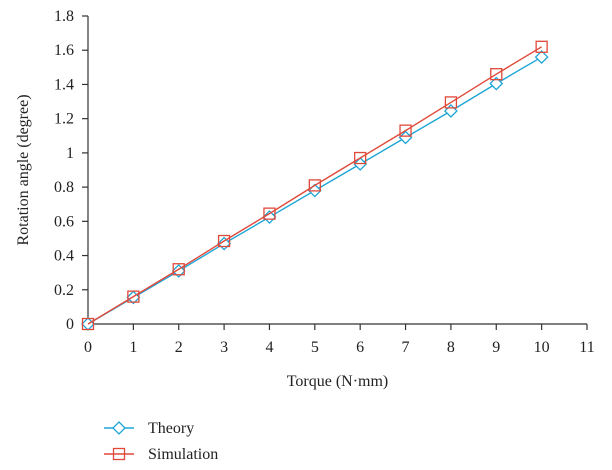 This screenshot has height=470, width=612. I want to click on x-axis-ticks: 0 1 2 3 4 5 6 7 8 9 10 11, so click(339, 340).